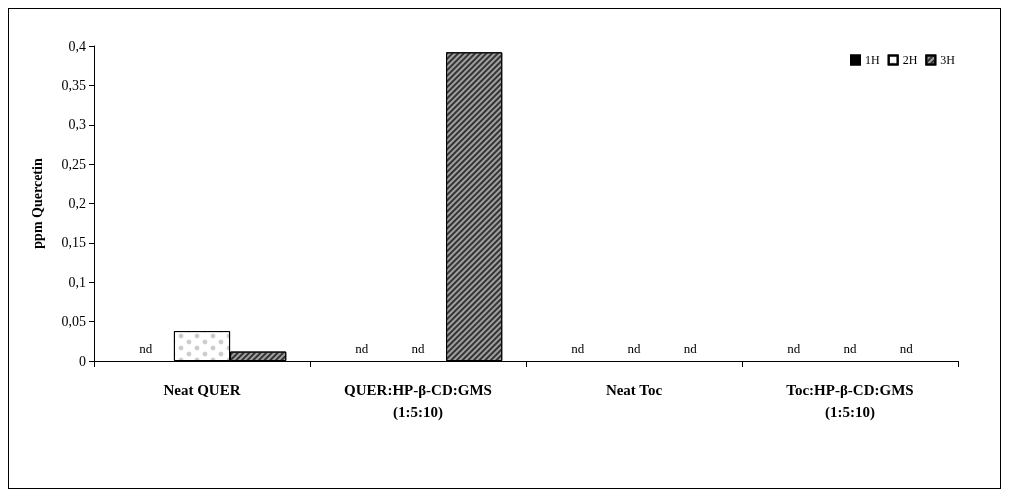  What do you see at coordinates (634, 390) in the screenshot?
I see `x-tick-label: Neat Toc` at bounding box center [634, 390].